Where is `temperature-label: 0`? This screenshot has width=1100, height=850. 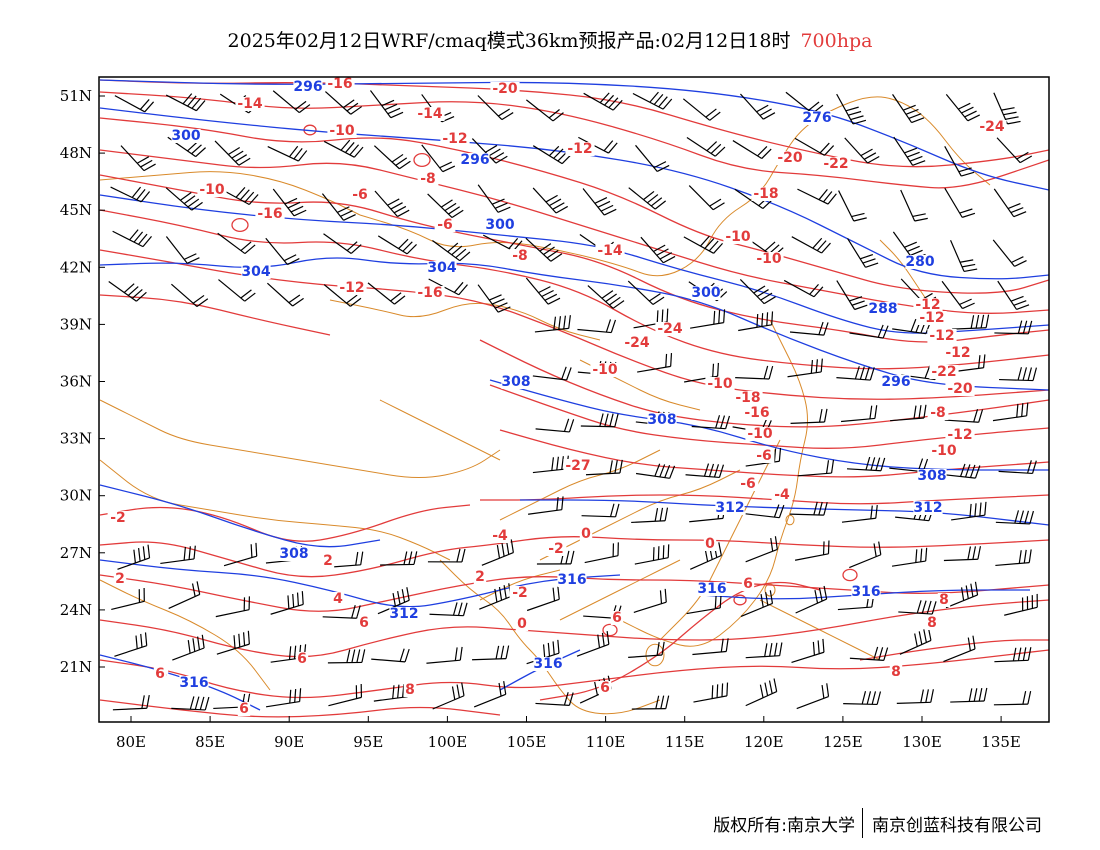
temperature-label: 0 is located at coordinates (586, 534).